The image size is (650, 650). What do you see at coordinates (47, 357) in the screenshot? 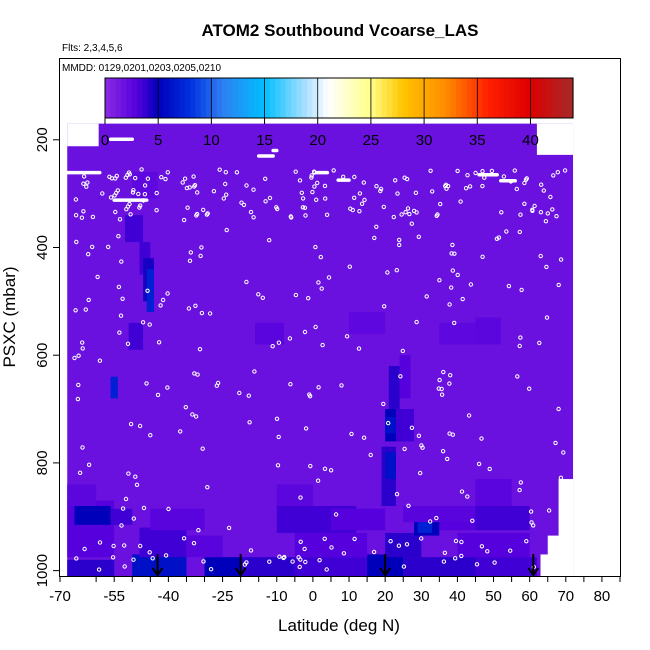
I see `y-axis: 200 400 600 800 1000` at bounding box center [47, 357].